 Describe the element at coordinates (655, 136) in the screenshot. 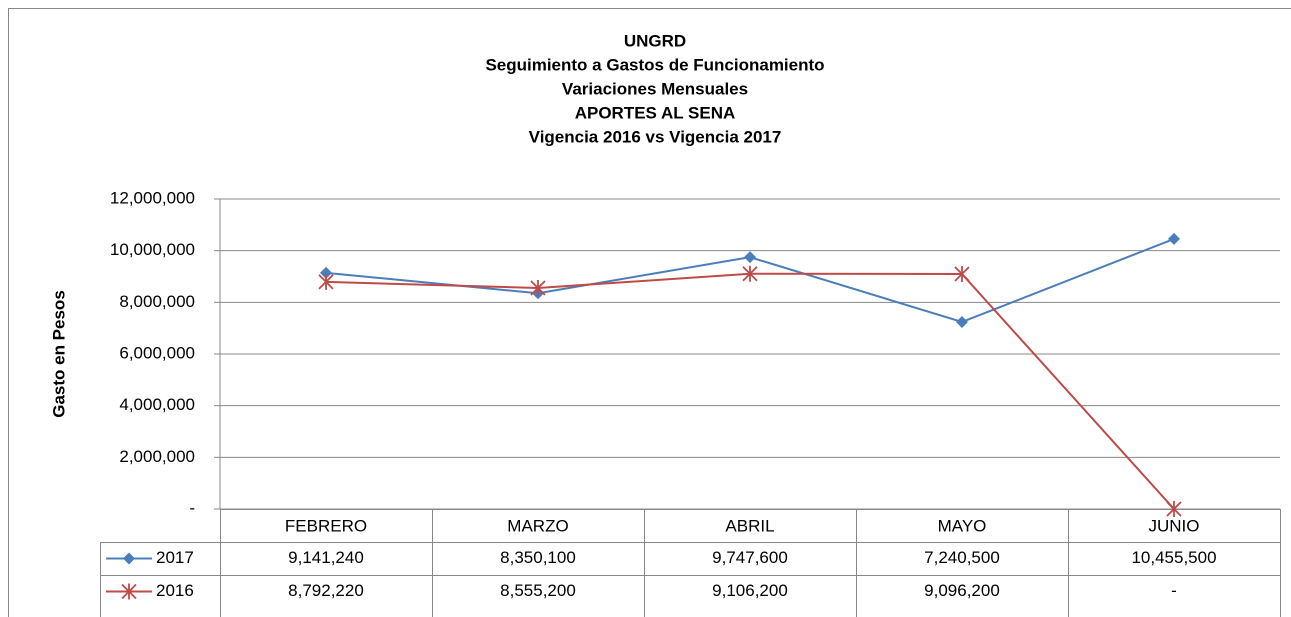

I see `chart-title: Vigencia 2016 vs Vigencia 2017` at that location.